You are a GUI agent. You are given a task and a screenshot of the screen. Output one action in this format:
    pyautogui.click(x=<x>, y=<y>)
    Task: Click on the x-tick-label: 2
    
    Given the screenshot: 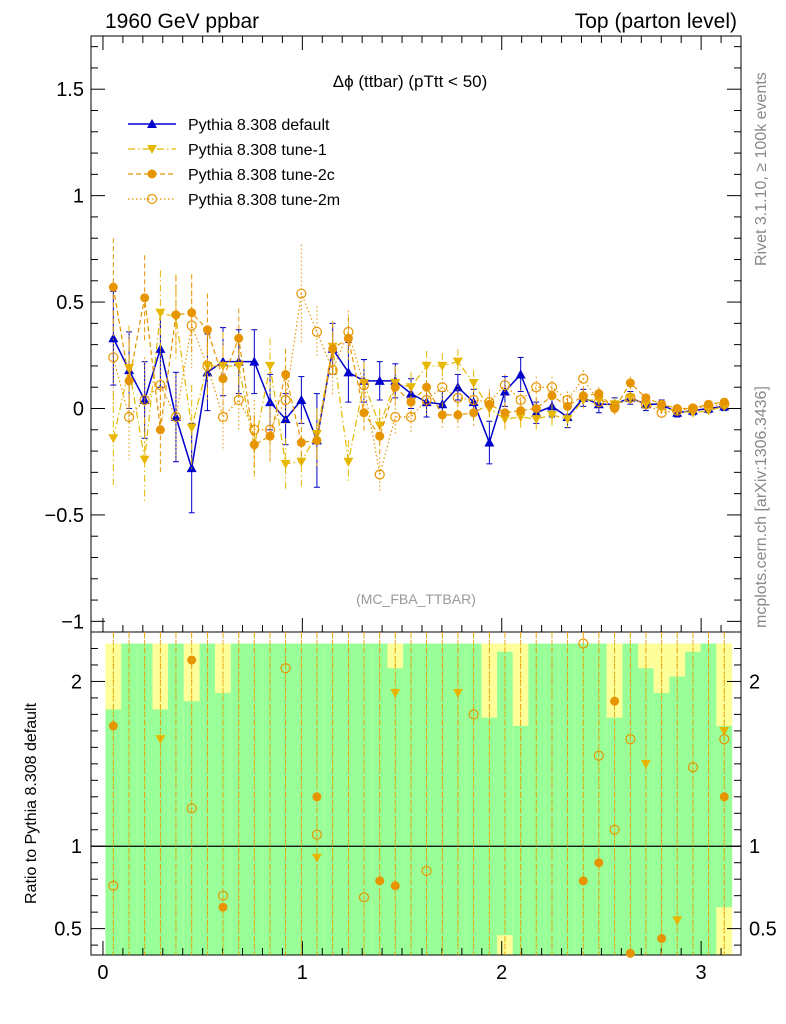 What is the action you would take?
    pyautogui.click(x=501, y=973)
    